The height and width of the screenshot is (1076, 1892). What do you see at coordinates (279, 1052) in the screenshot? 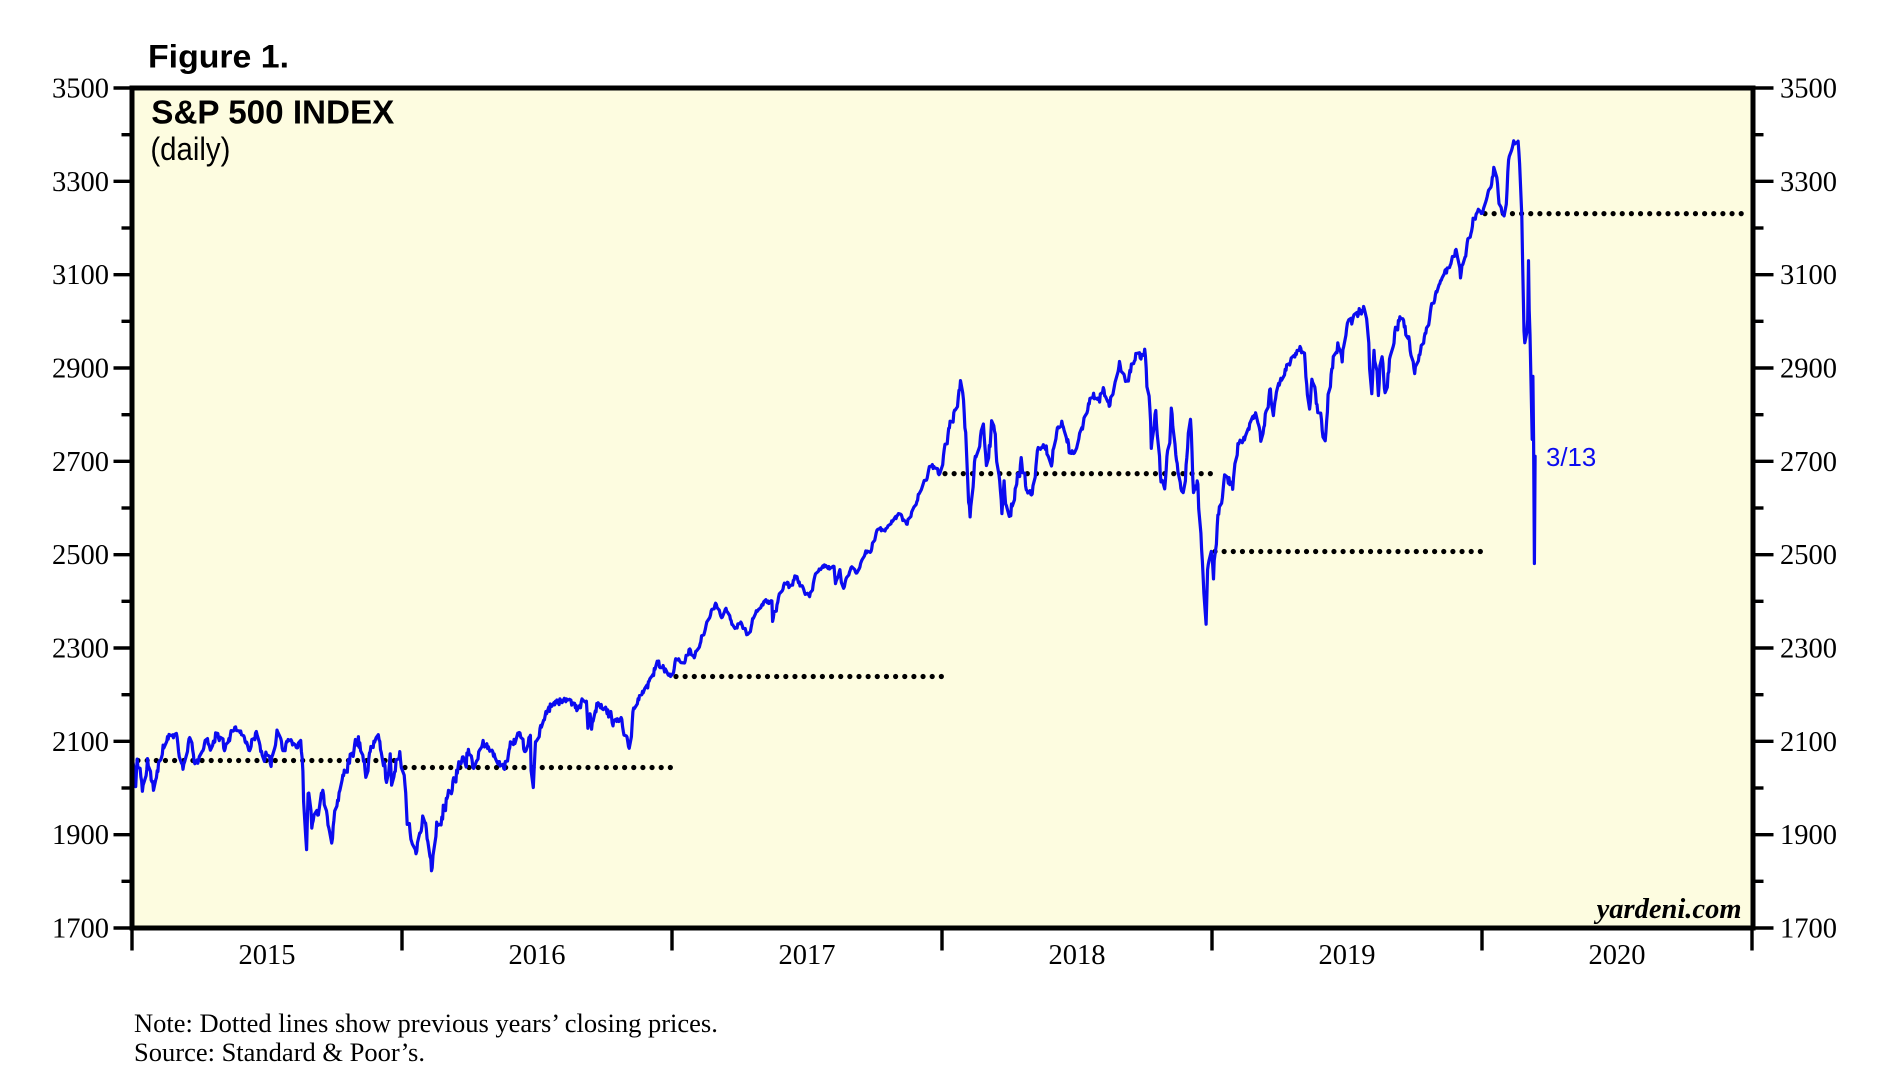
I see `svg-text: Source: Standard & Poor’s.` at bounding box center [279, 1052].